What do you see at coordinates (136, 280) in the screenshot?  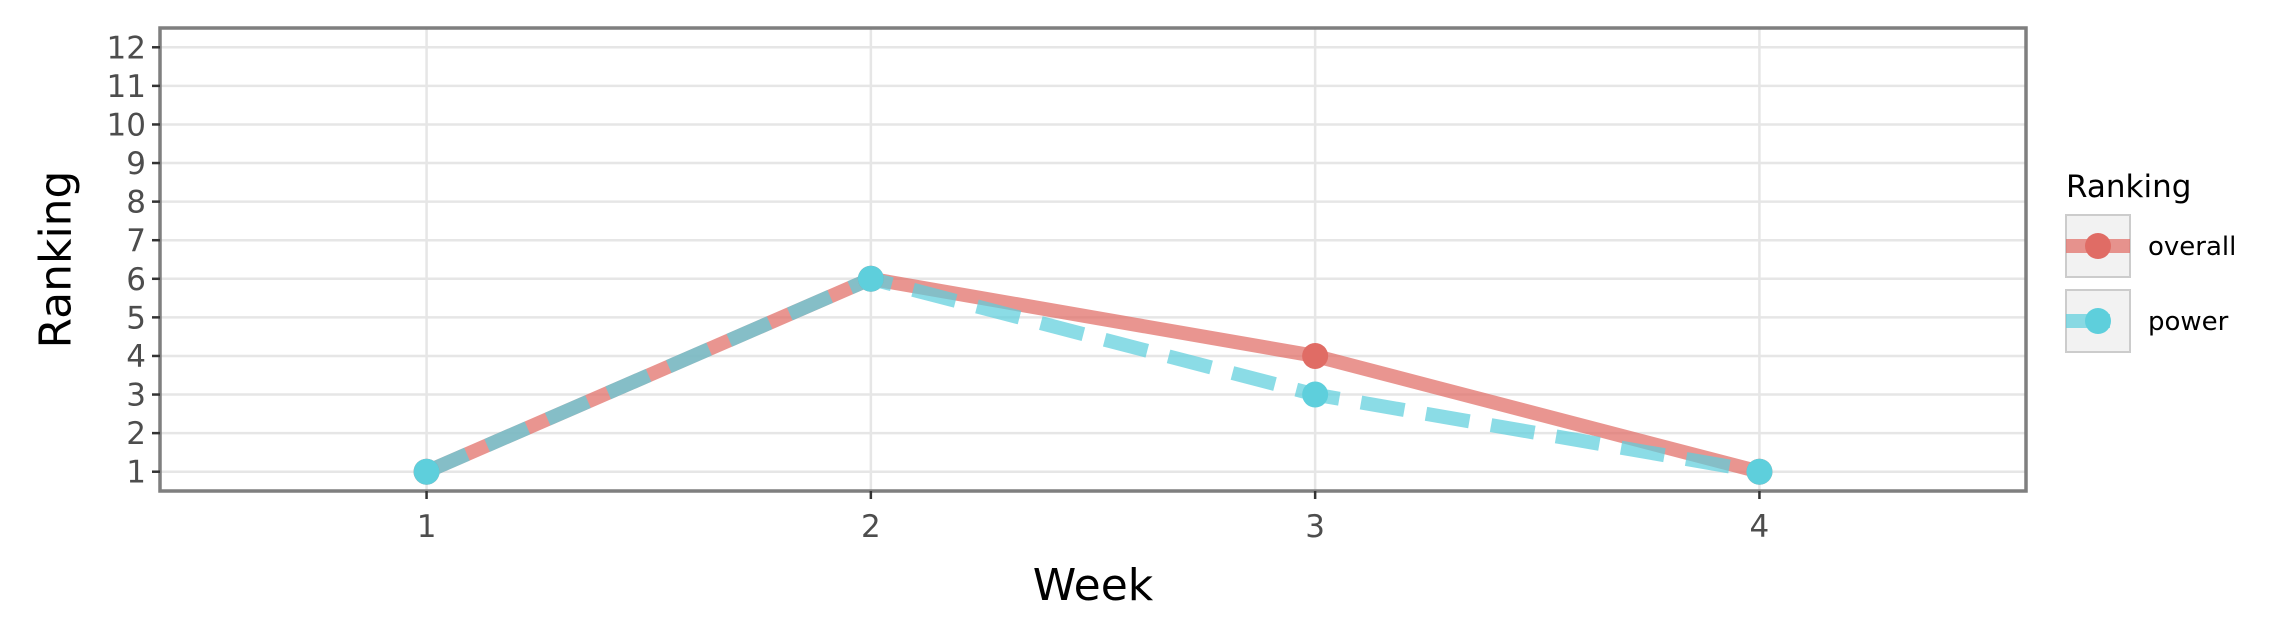 I see `y-tick-label: 6` at bounding box center [136, 280].